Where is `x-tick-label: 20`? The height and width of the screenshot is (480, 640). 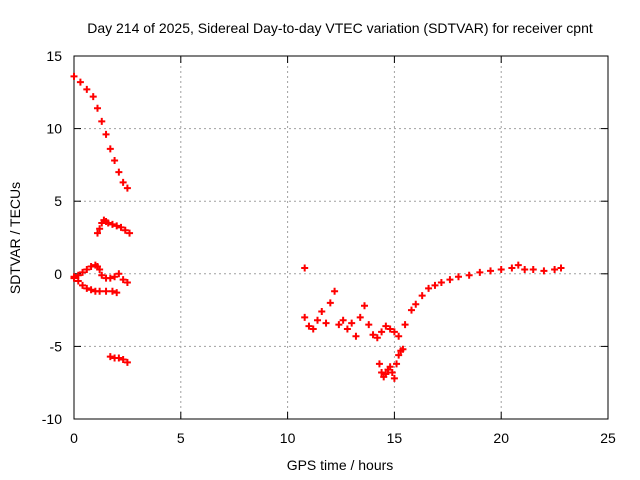 x-tick-label: 20 is located at coordinates (501, 438).